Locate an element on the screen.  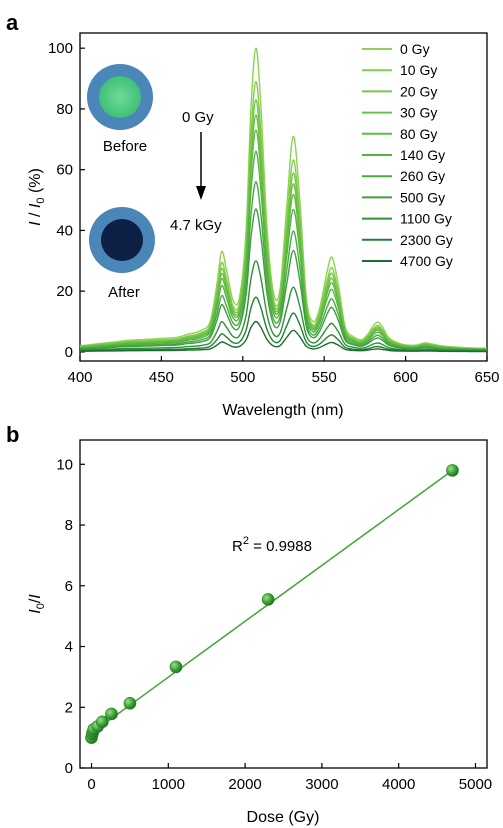
panel-b-ytick-label: 2 is located at coordinates (69, 707).